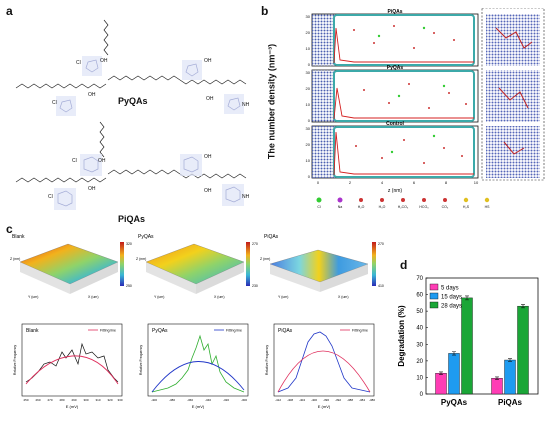 The width and height of the screenshot is (550, 421). What do you see at coordinates (395, 96) in the screenshot?
I see `sim-box-pyqas` at bounding box center [395, 96].